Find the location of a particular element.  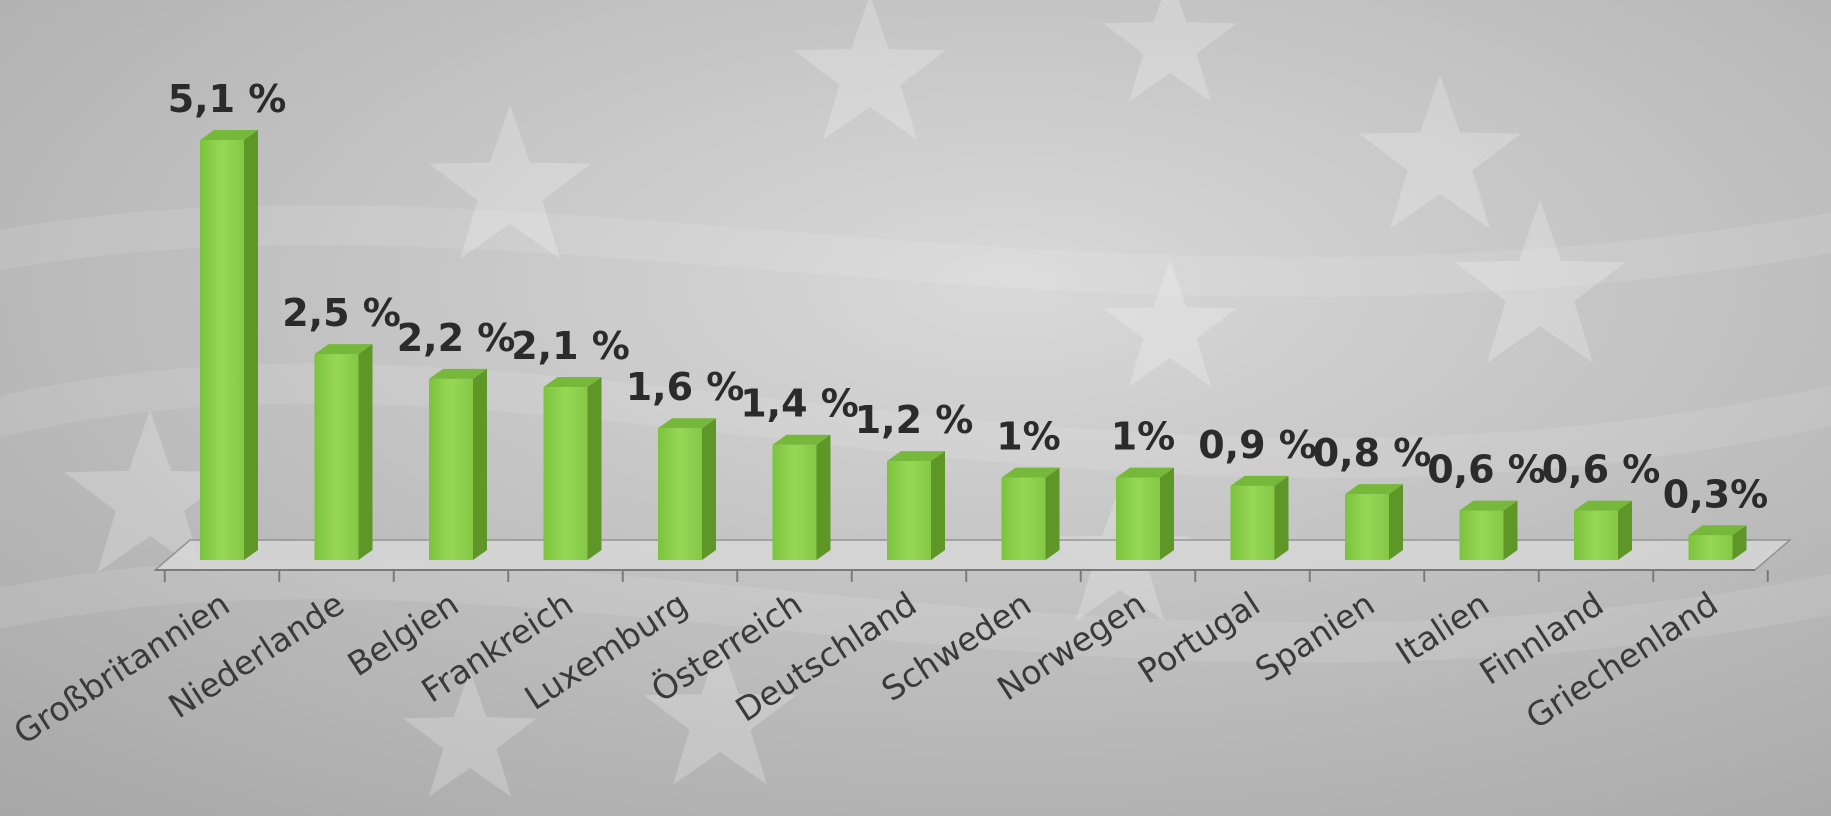

data-label: 1,4 % is located at coordinates (799, 404).